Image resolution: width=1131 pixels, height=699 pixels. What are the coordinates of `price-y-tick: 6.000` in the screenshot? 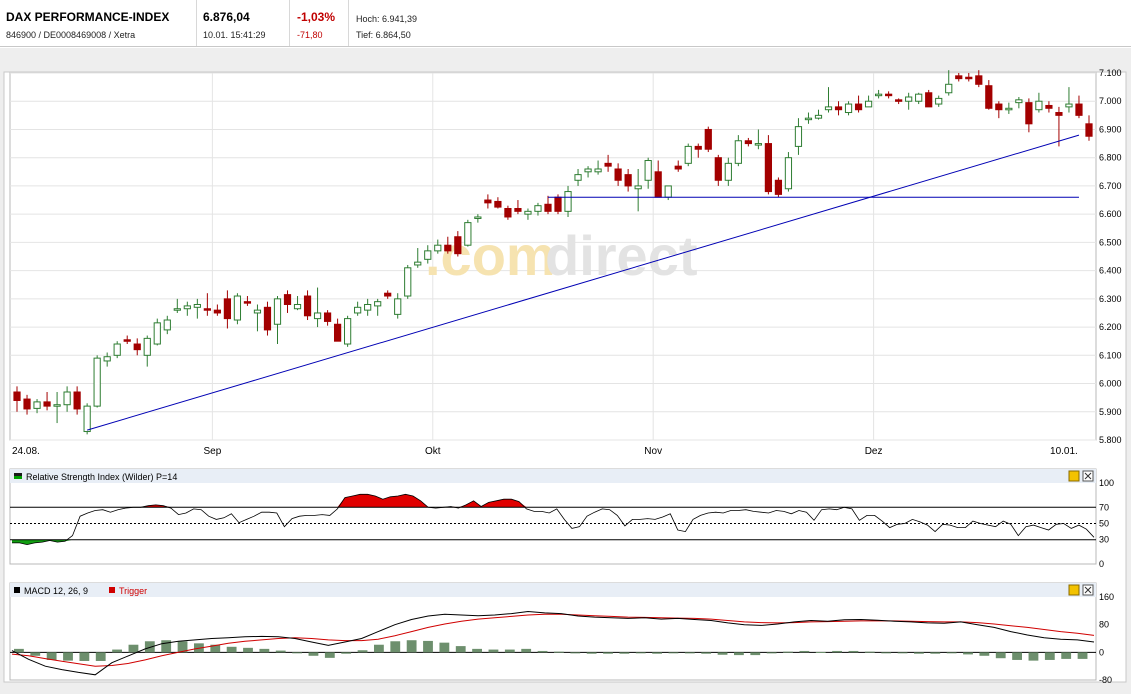 It's located at (1110, 384).